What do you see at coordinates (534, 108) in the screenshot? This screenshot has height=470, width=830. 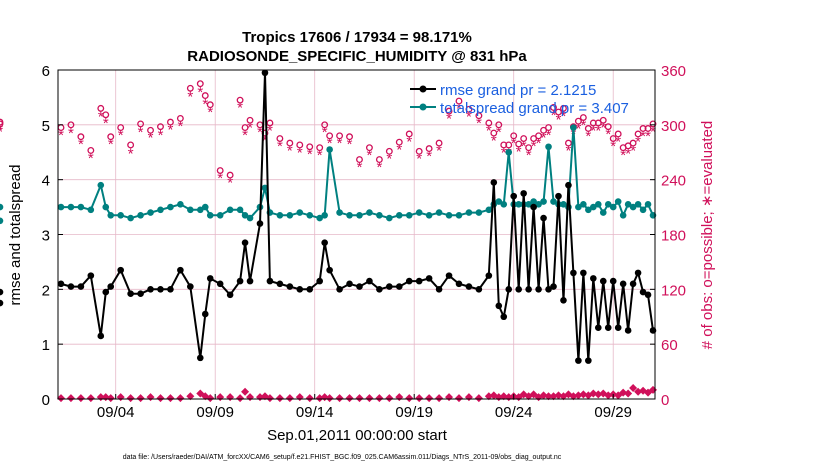 I see `legend-spread-label: totalspread grand pr = 3.407` at bounding box center [534, 108].